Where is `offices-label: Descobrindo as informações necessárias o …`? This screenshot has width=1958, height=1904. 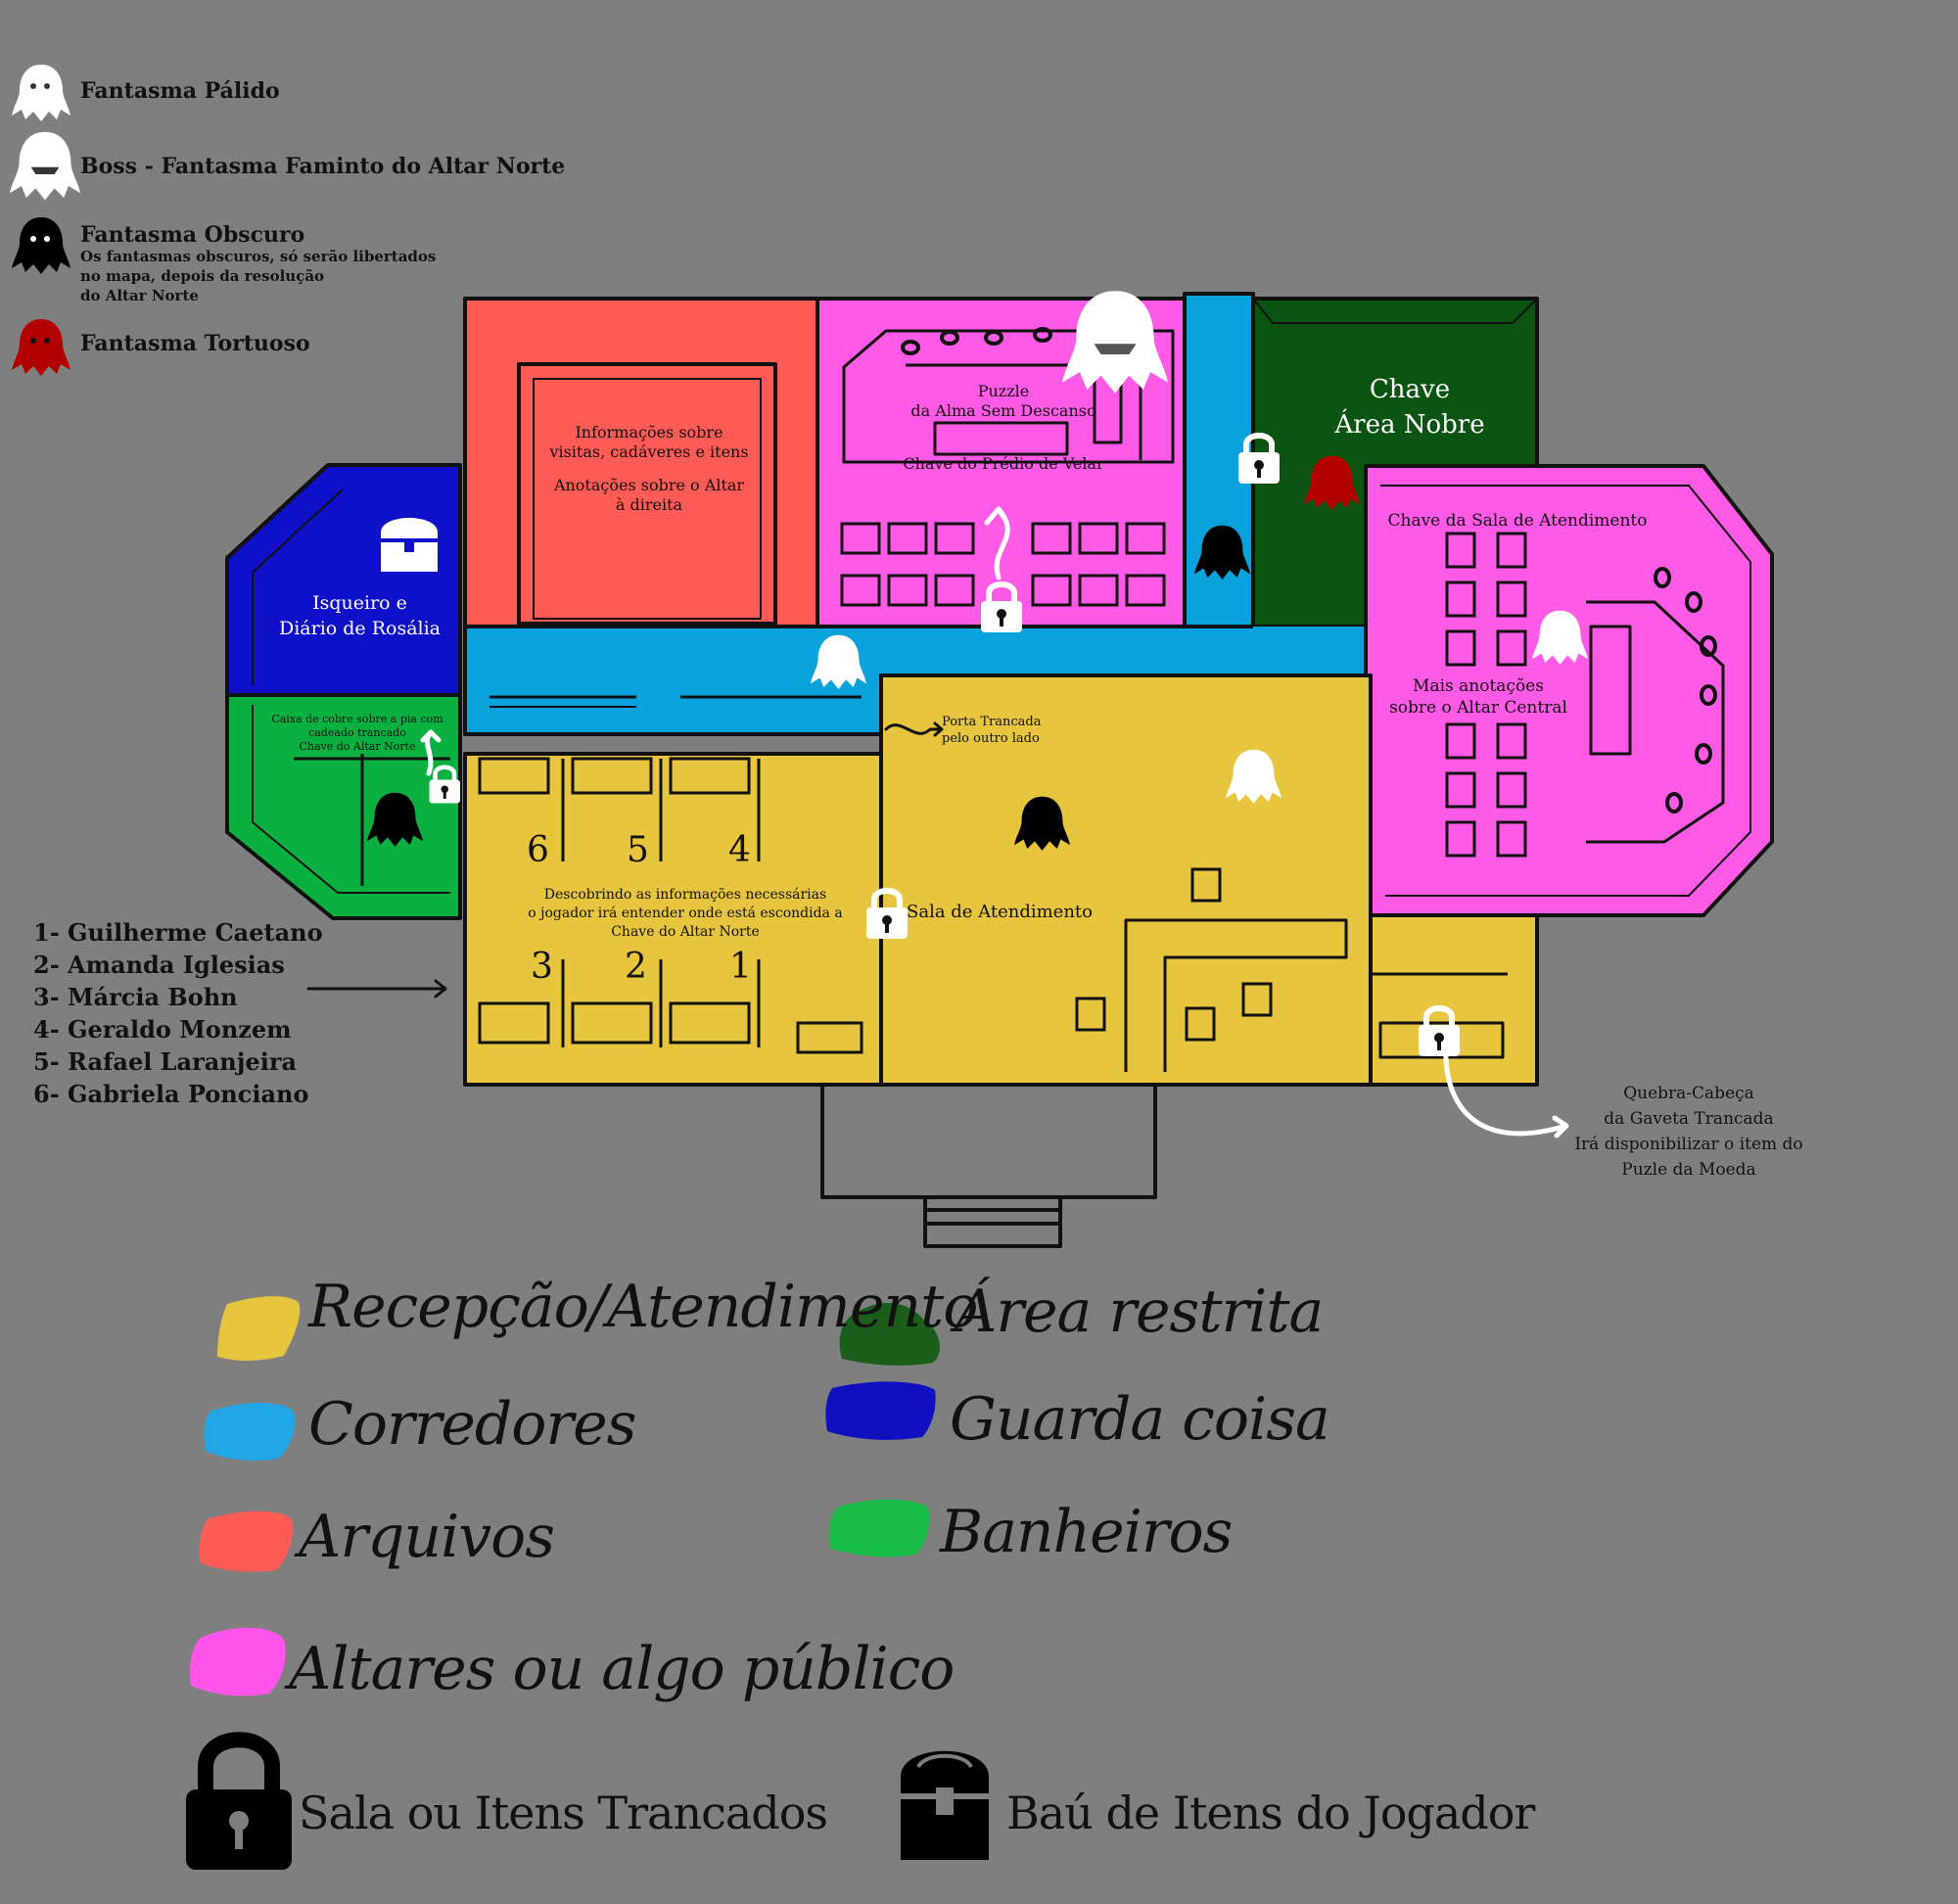
offices-label: Descobrindo as informações necessárias o … is located at coordinates (685, 913).